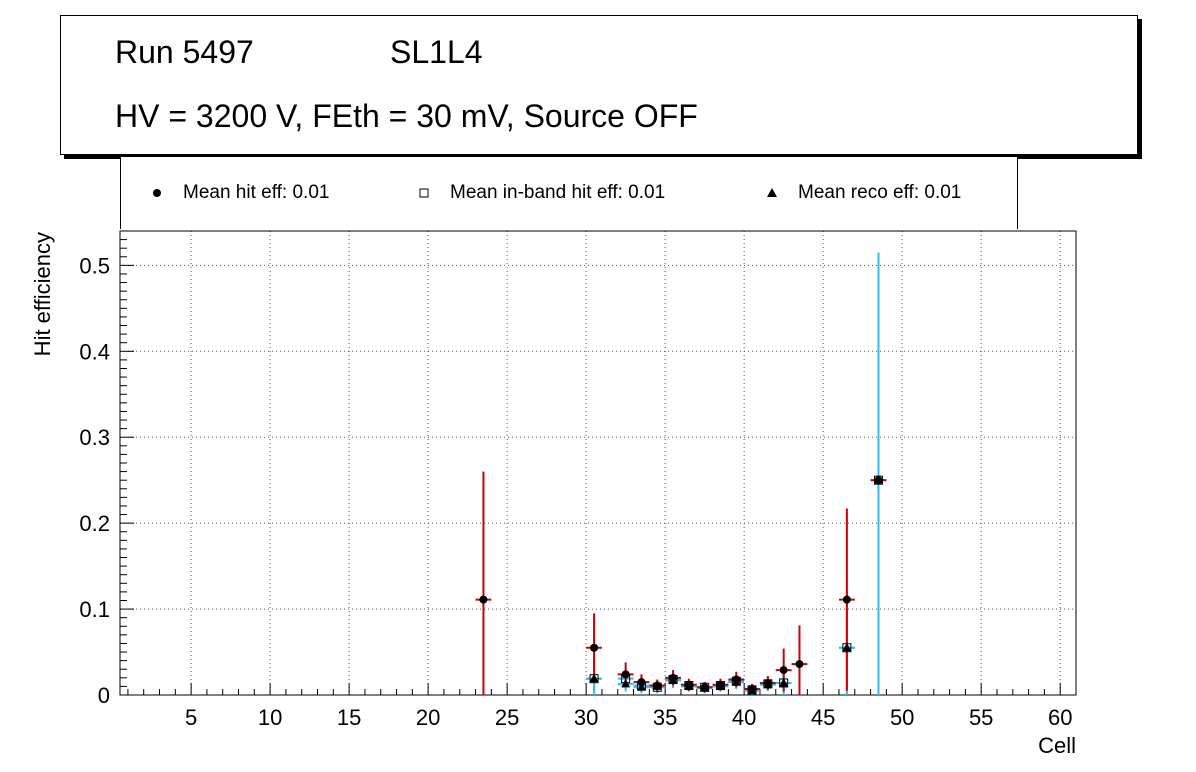  What do you see at coordinates (94, 609) in the screenshot?
I see `y-tick-label: 0.1` at bounding box center [94, 609].